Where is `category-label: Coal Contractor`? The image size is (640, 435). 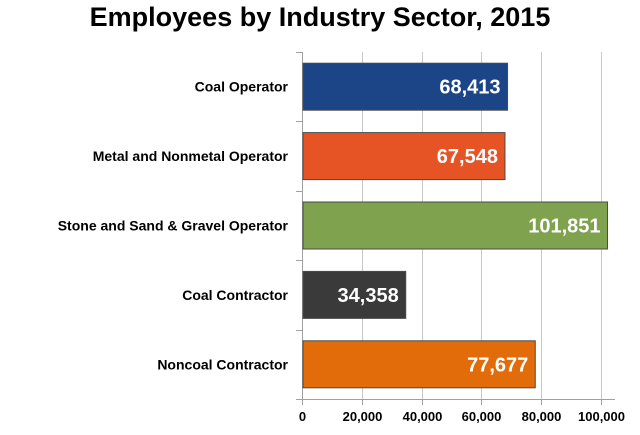
category-label: Coal Contractor is located at coordinates (235, 295).